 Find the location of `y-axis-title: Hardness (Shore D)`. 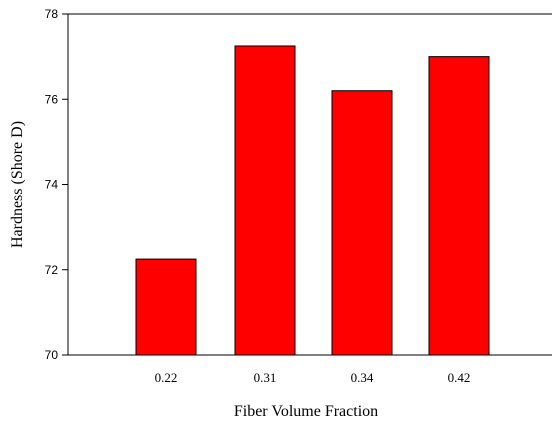

y-axis-title: Hardness (Shore D) is located at coordinates (17, 184).